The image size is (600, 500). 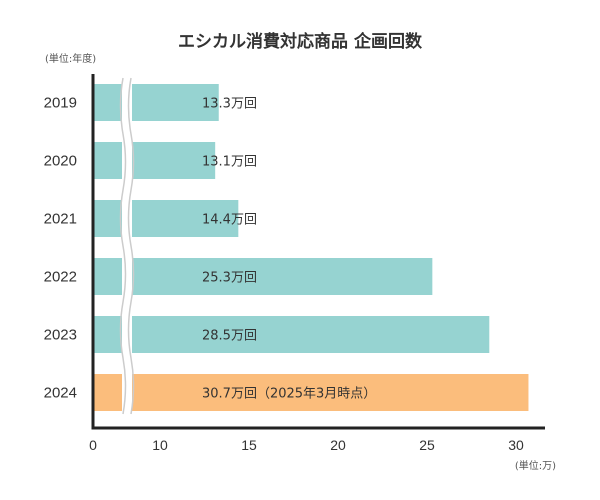 I want to click on bar-2019, so click(x=156, y=102).